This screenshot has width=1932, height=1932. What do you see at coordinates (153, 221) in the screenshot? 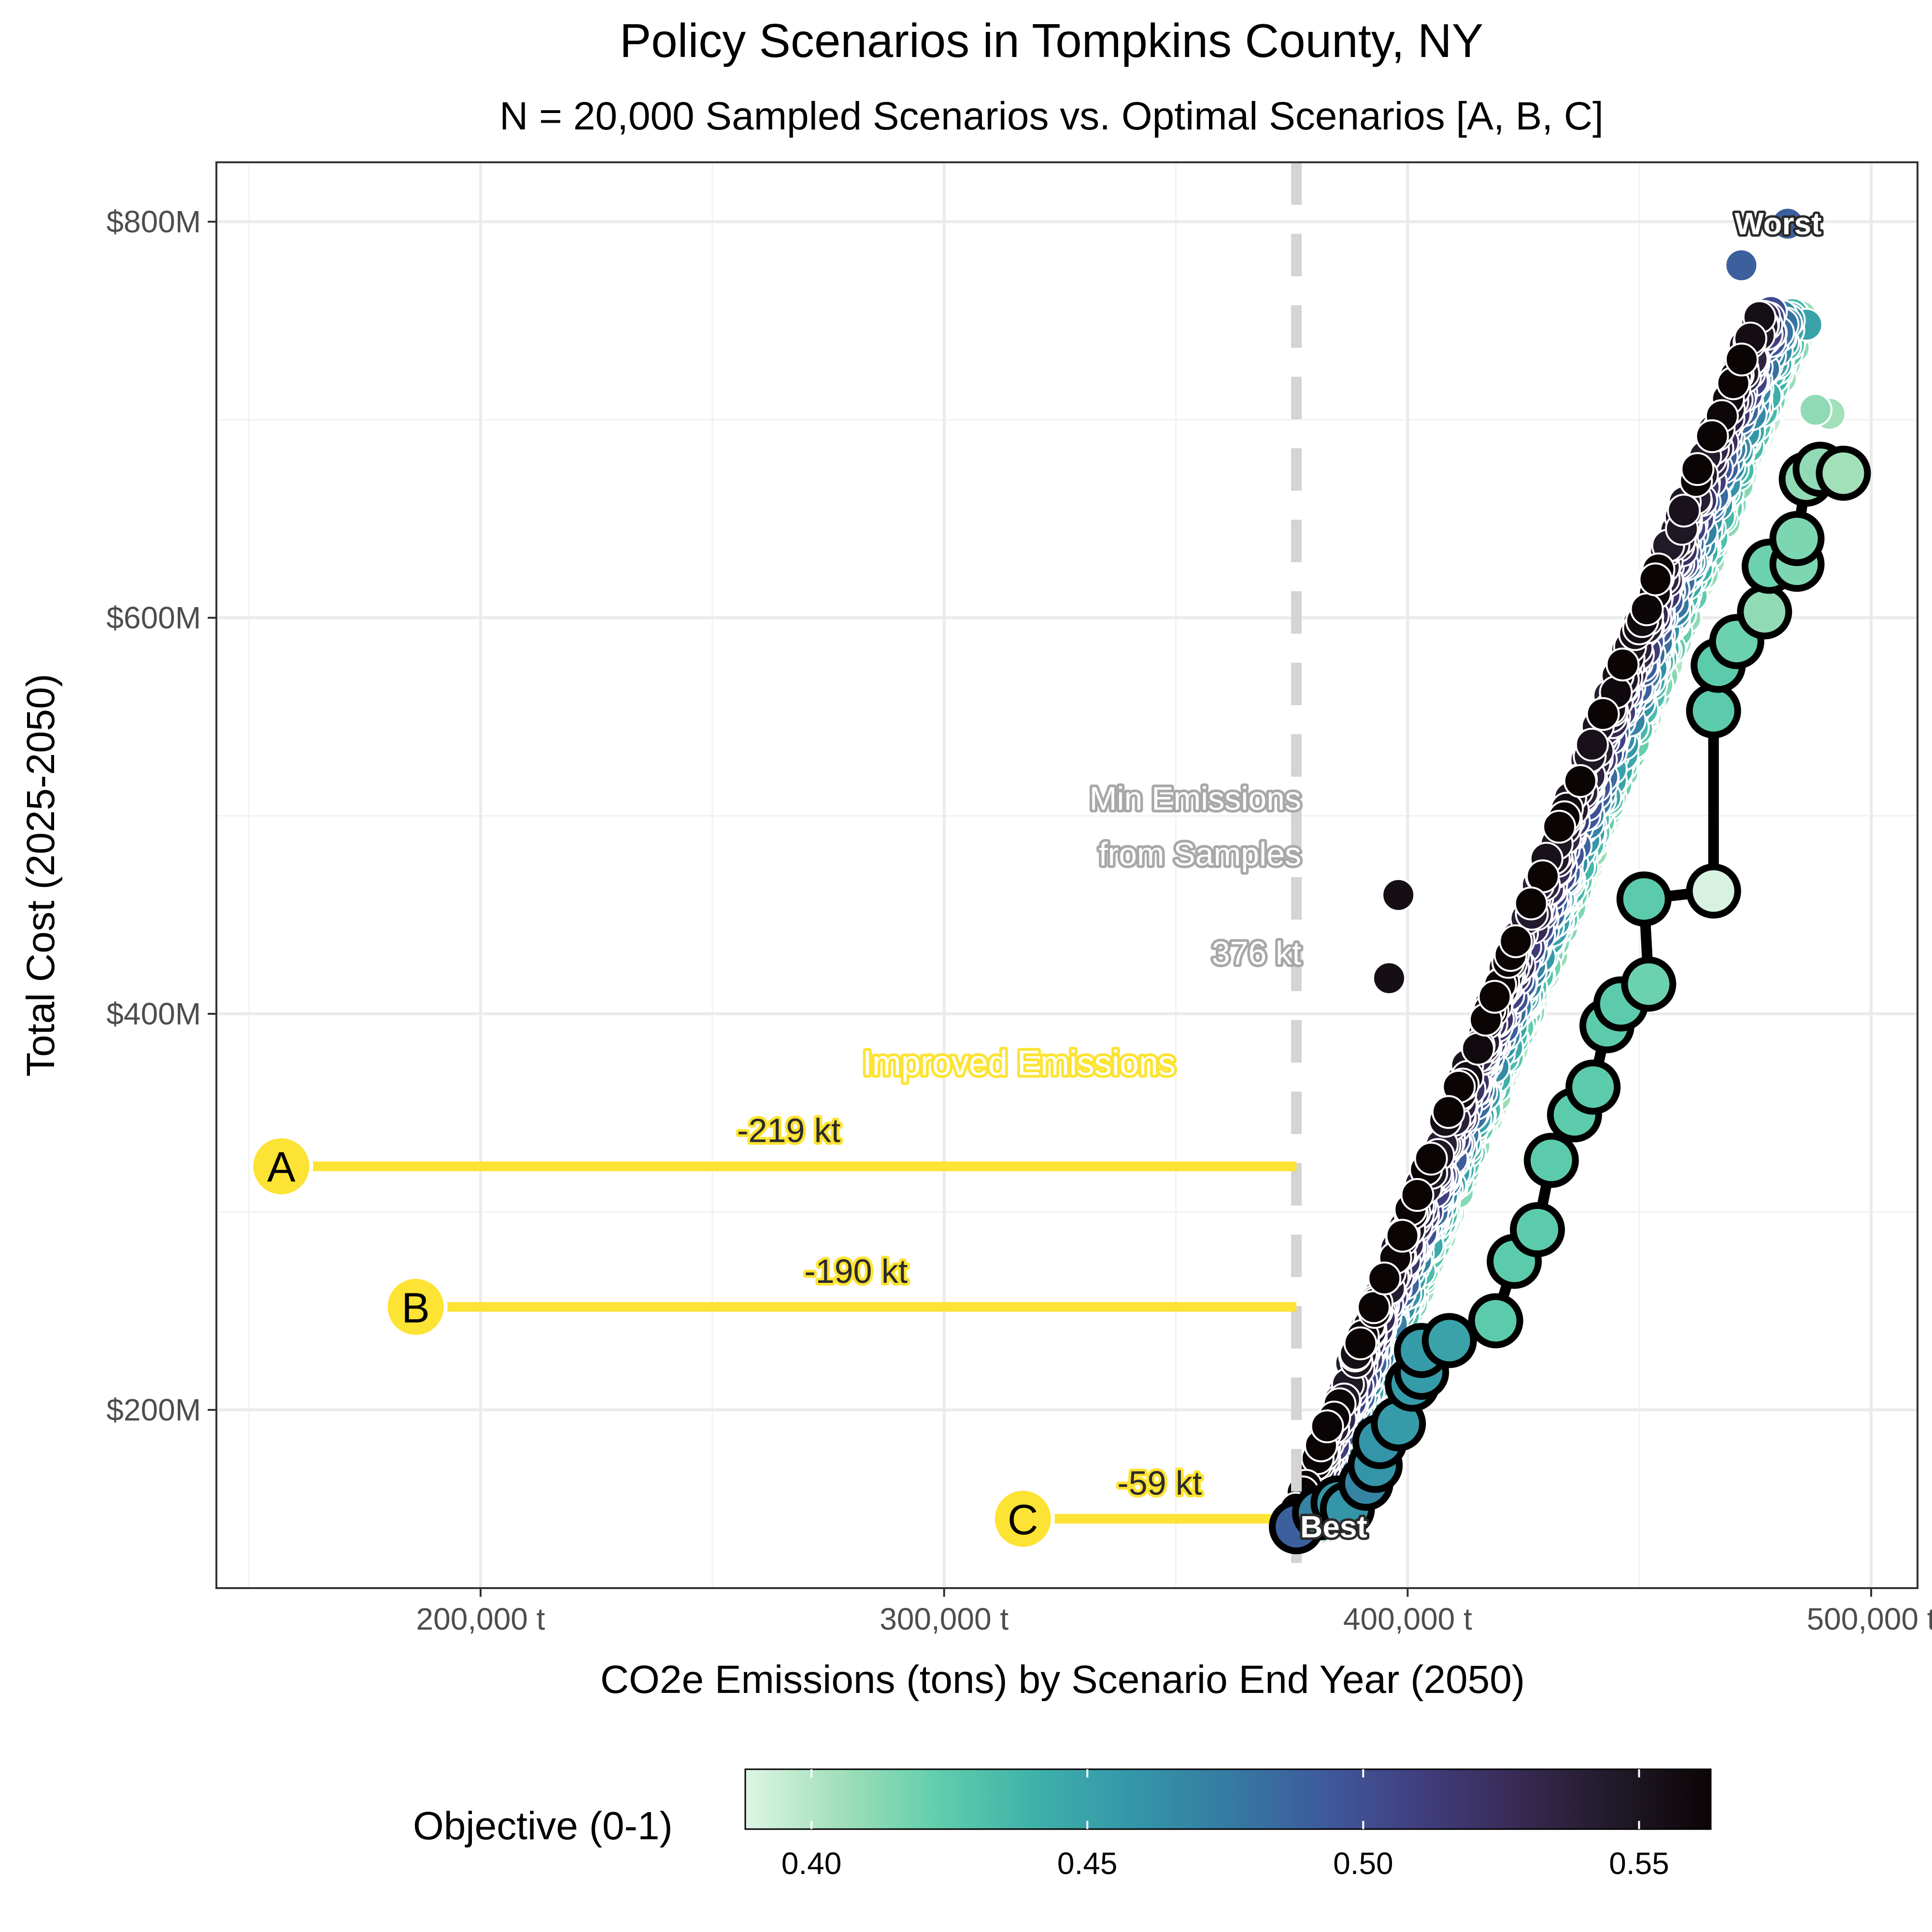
I see `y-tick-label: $800M` at bounding box center [153, 221].